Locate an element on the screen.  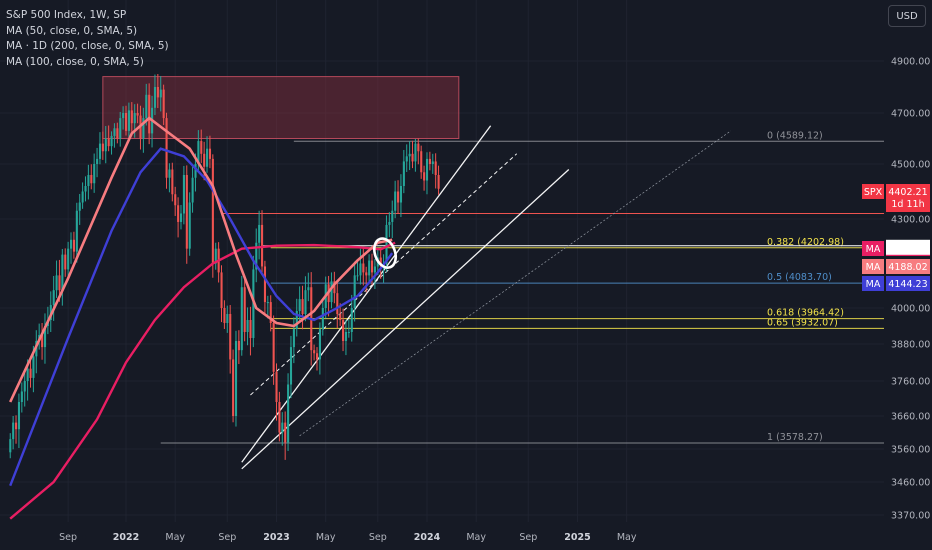
symbol-badge-text: SPX is located at coordinates (873, 192).